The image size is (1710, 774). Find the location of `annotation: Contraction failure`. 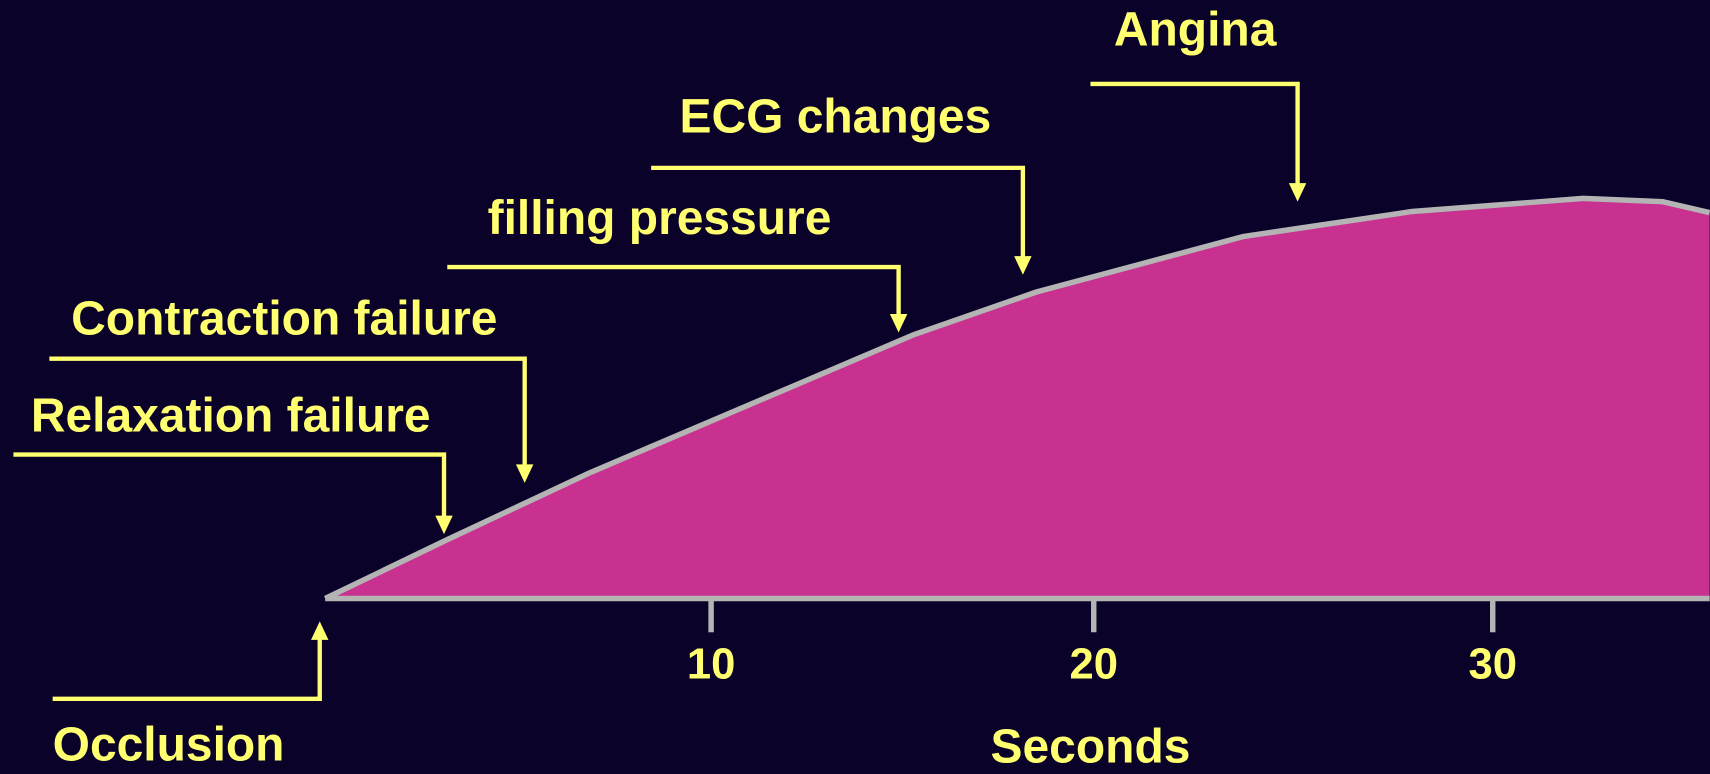

annotation: Contraction failure is located at coordinates (284, 318).